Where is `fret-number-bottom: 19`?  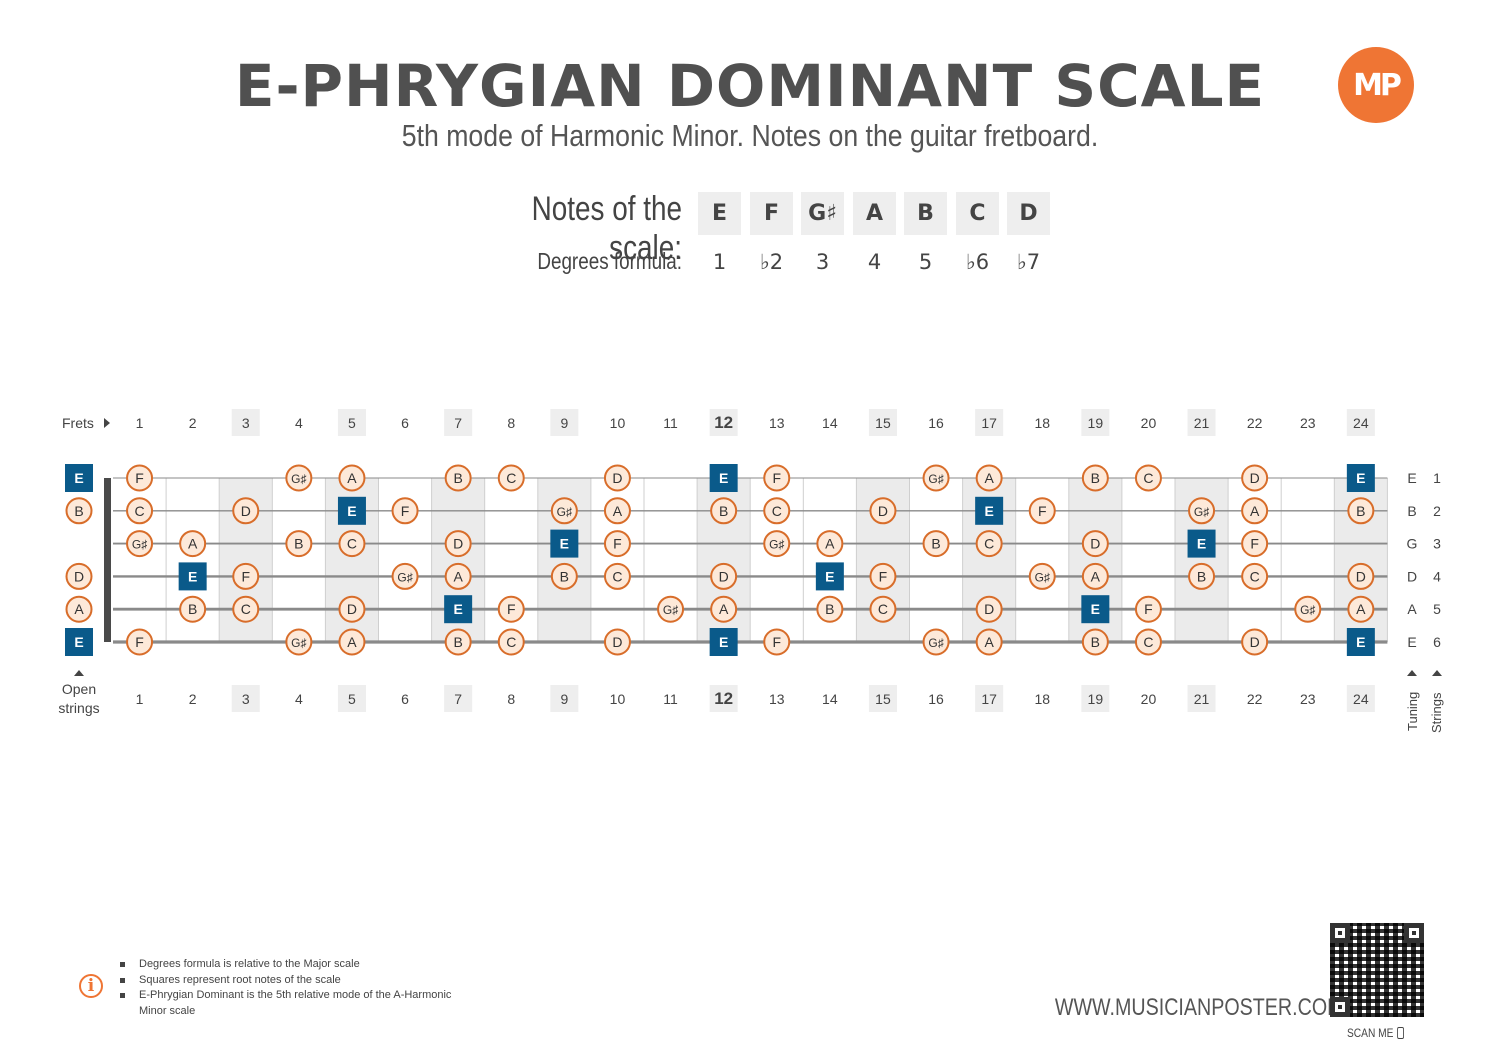 fret-number-bottom: 19 is located at coordinates (1096, 699).